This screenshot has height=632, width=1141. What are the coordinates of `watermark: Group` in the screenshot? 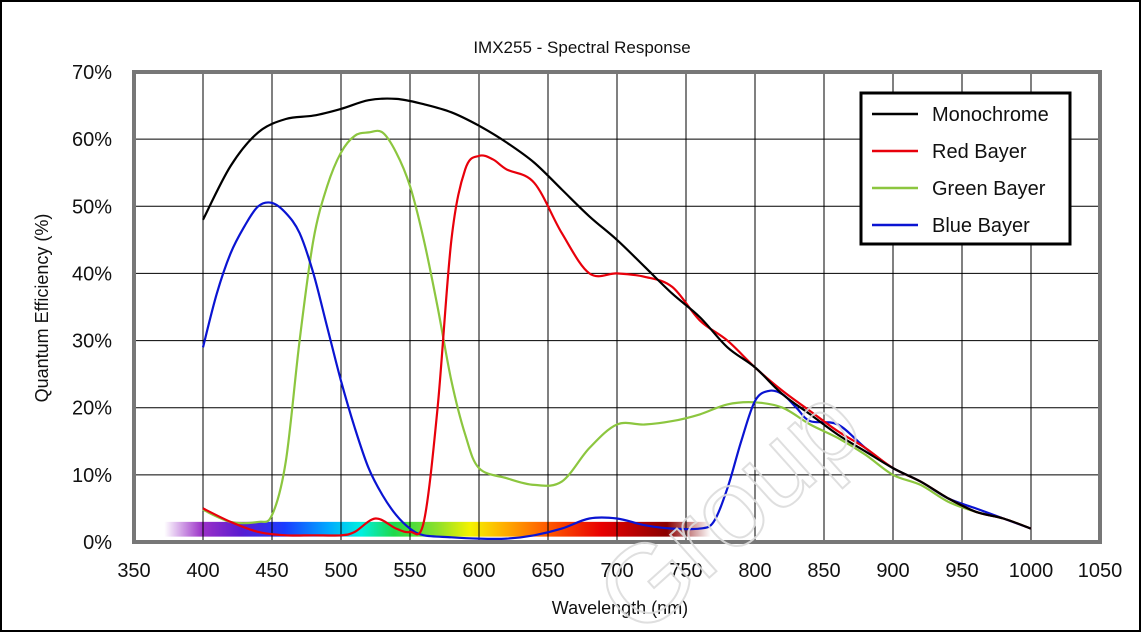 It's located at (729, 496).